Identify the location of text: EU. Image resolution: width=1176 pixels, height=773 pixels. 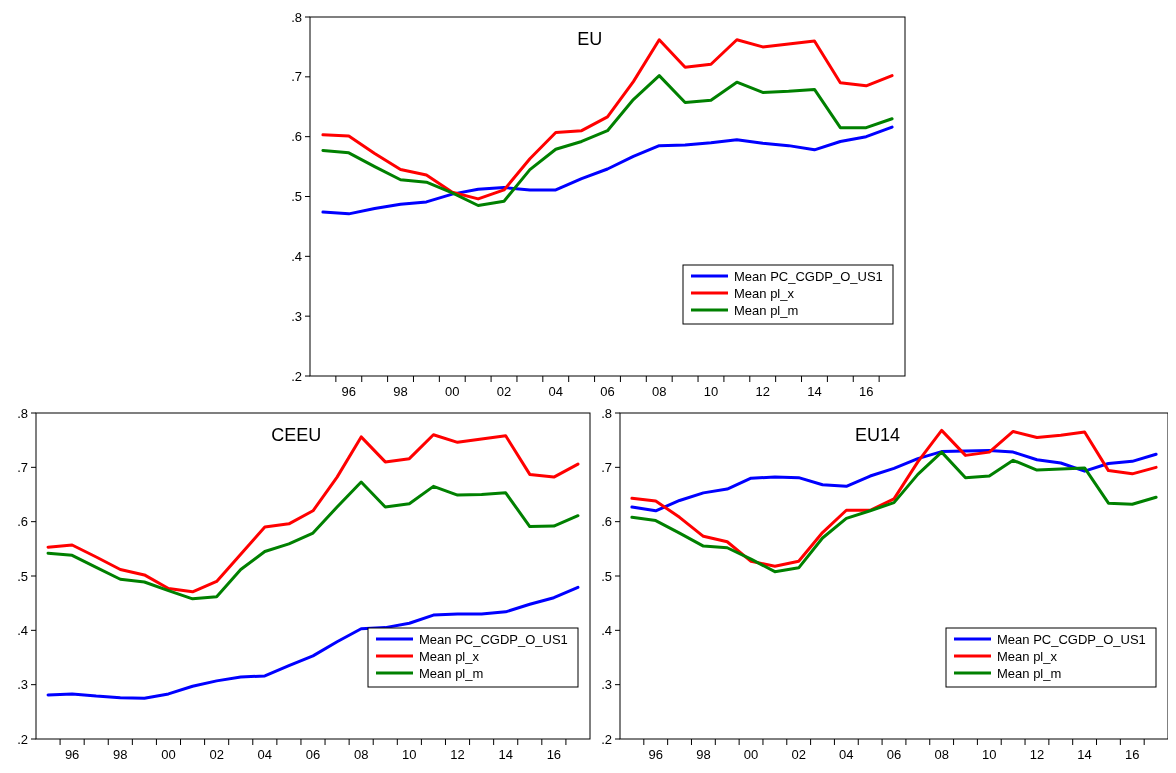
(590, 39).